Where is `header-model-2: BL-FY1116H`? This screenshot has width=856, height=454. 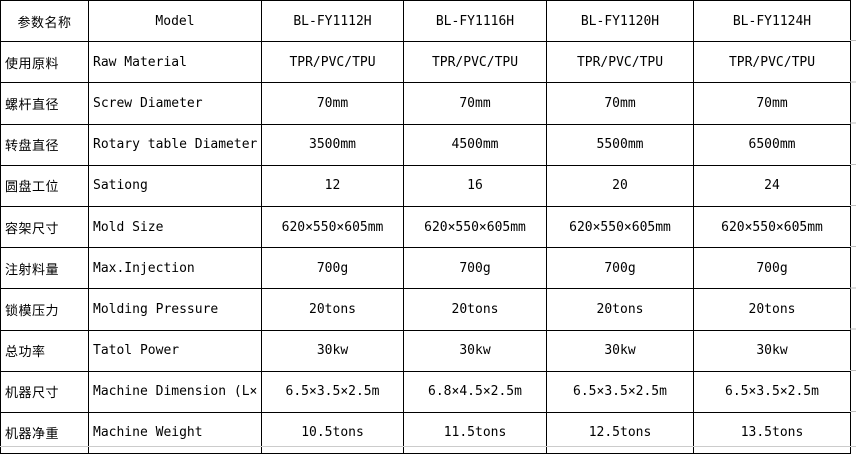
header-model-2: BL-FY1116H is located at coordinates (475, 21).